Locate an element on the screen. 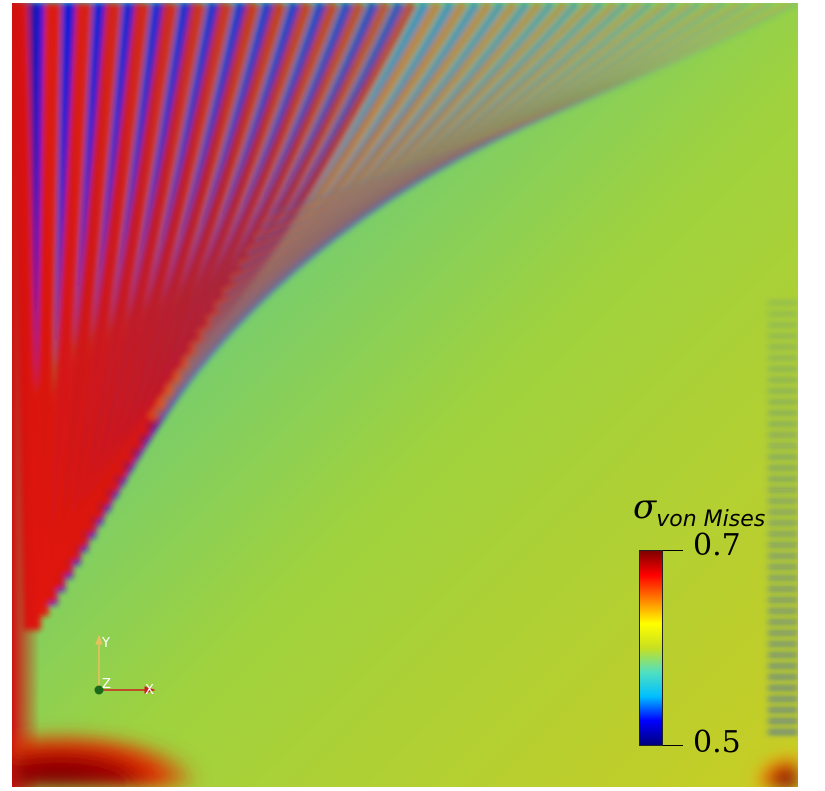  z-axis-label: Z is located at coordinates (106, 684).